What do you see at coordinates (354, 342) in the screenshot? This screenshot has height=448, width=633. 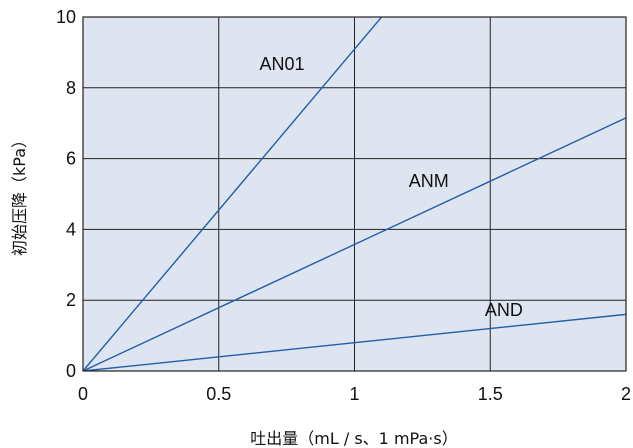 I see `series-line-and` at bounding box center [354, 342].